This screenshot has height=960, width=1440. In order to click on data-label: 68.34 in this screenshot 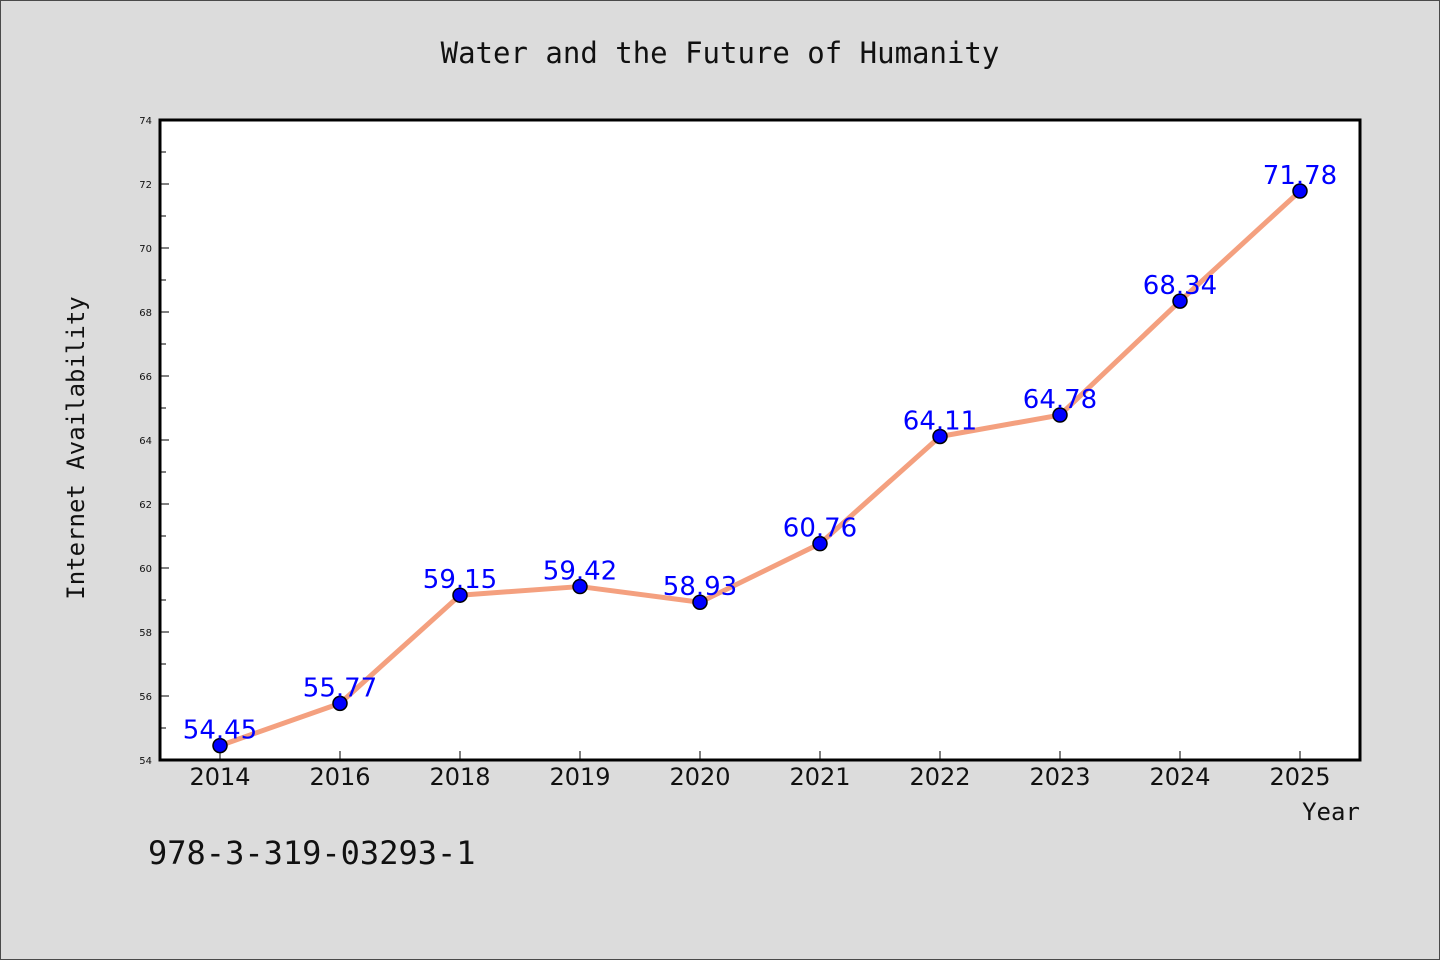, I will do `click(1180, 286)`.